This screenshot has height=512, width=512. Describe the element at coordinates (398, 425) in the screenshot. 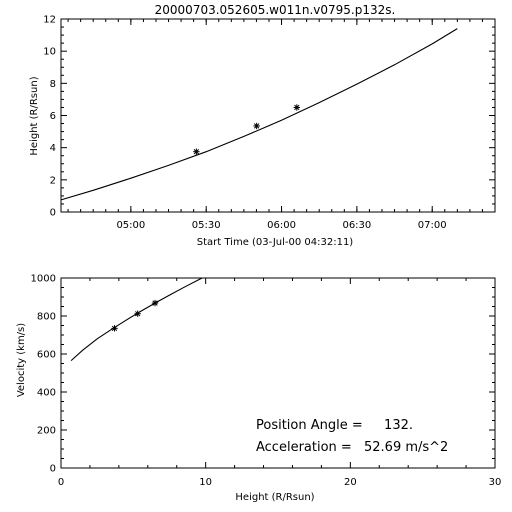

I see `position-angle-value: 132.` at that location.